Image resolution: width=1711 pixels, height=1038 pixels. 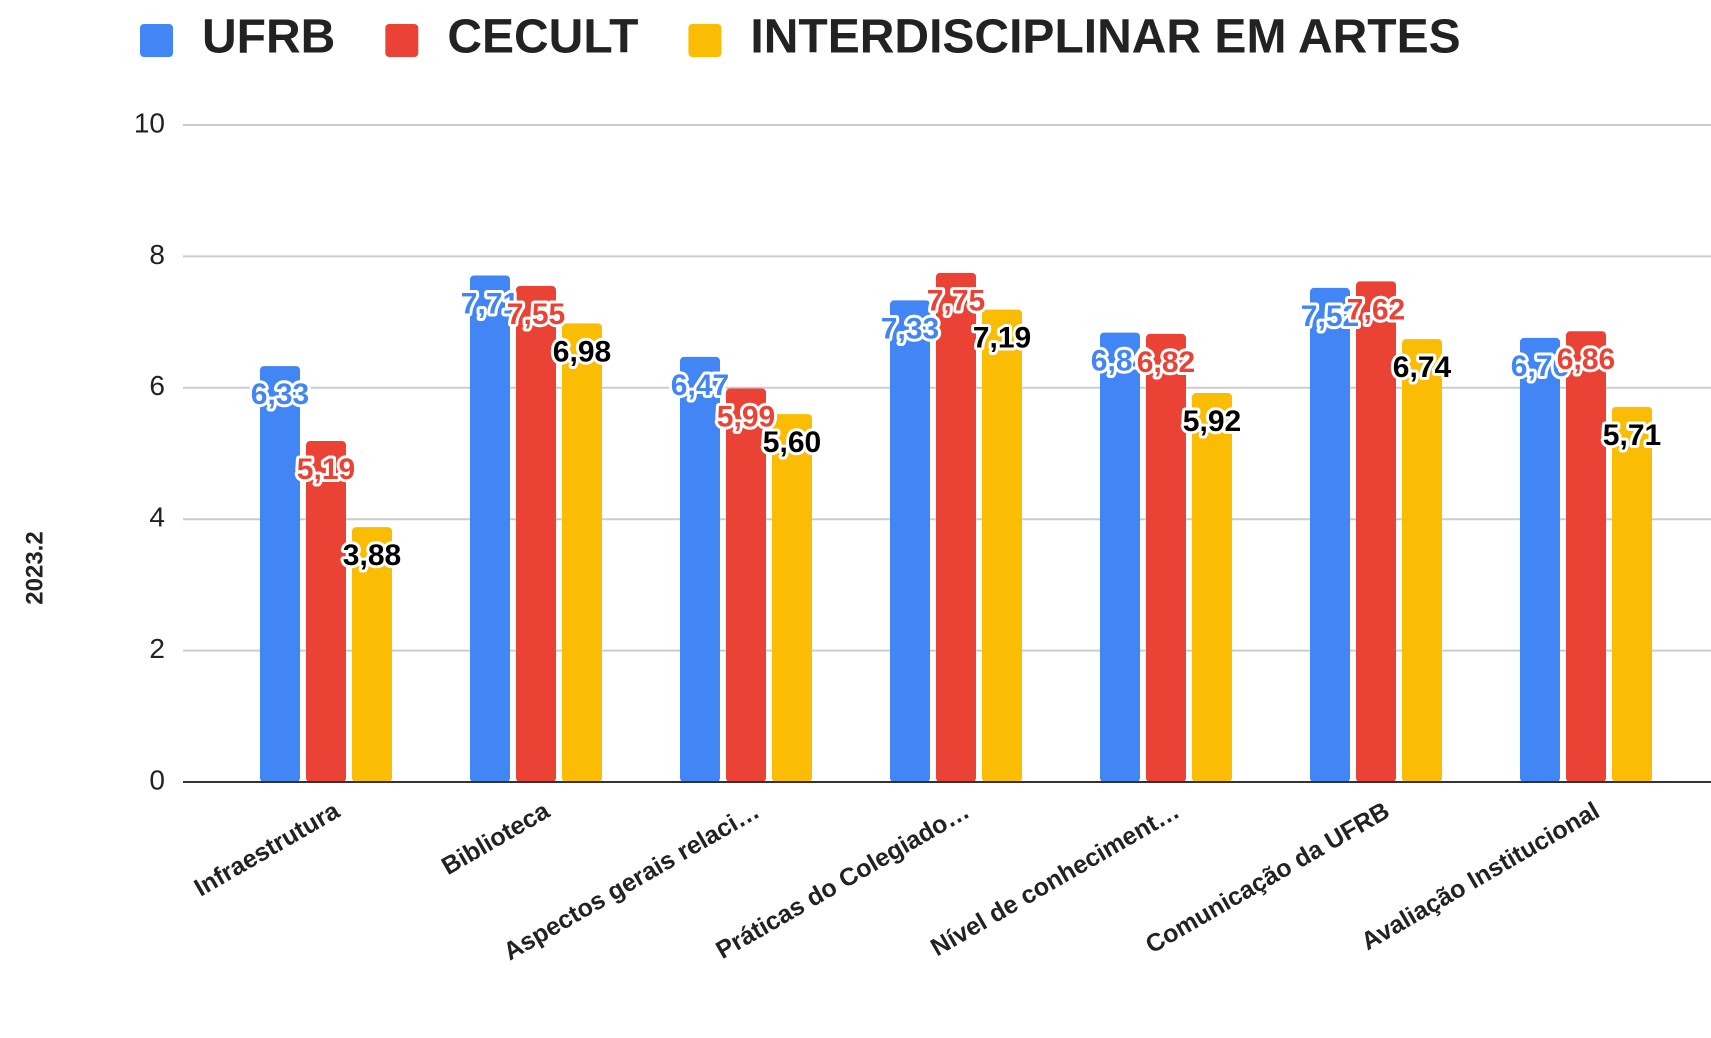 I want to click on y-tick-label: 4, so click(x=157, y=517).